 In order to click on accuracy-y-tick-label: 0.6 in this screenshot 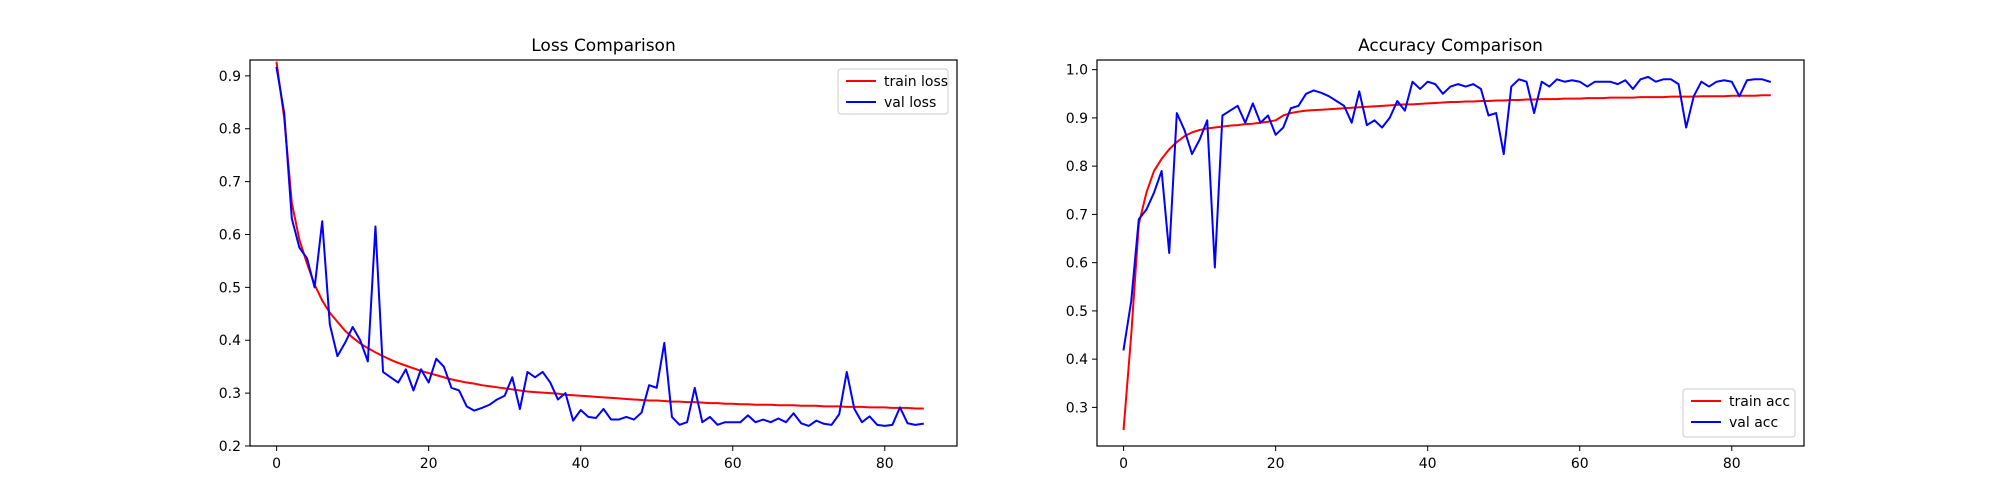, I will do `click(1077, 264)`.